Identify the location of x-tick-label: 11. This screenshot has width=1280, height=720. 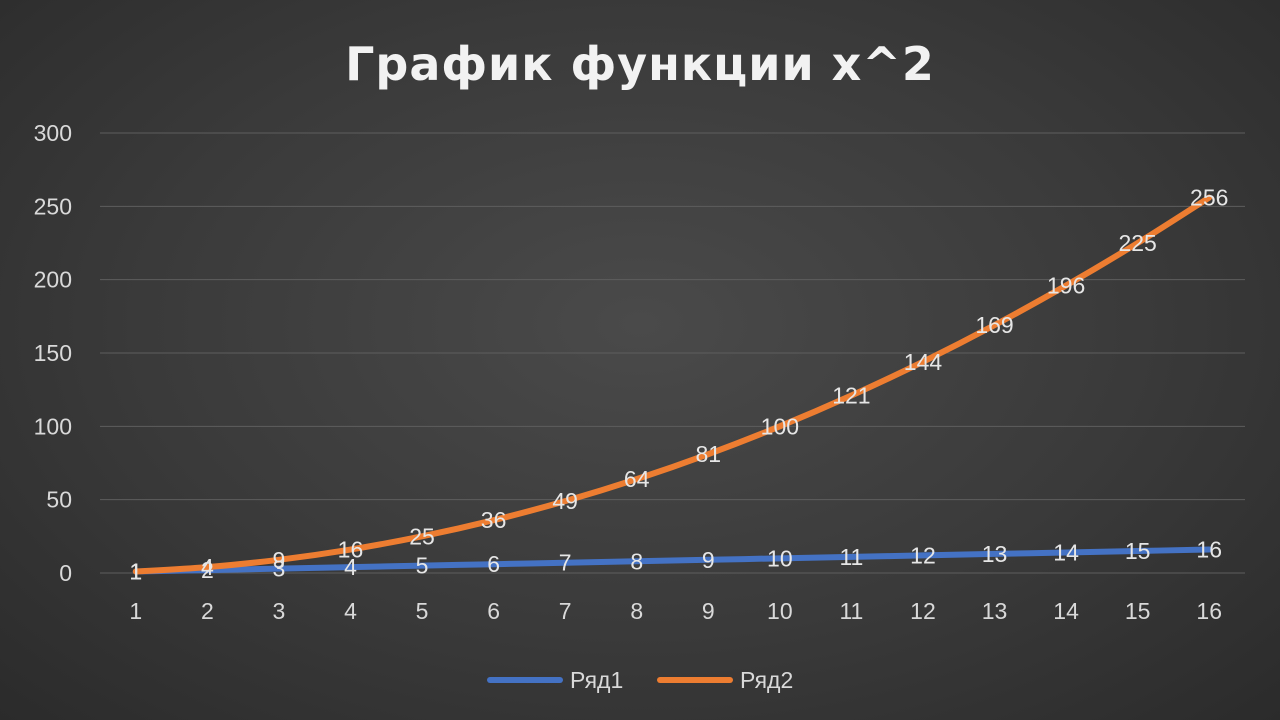
(851, 611).